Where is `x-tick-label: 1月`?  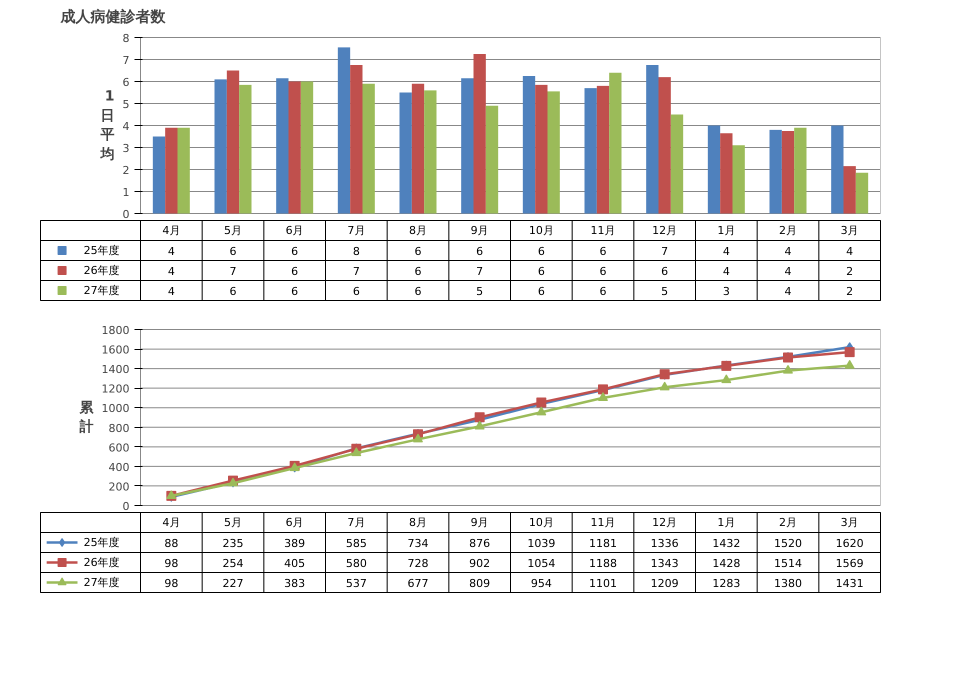 x-tick-label: 1月 is located at coordinates (726, 230).